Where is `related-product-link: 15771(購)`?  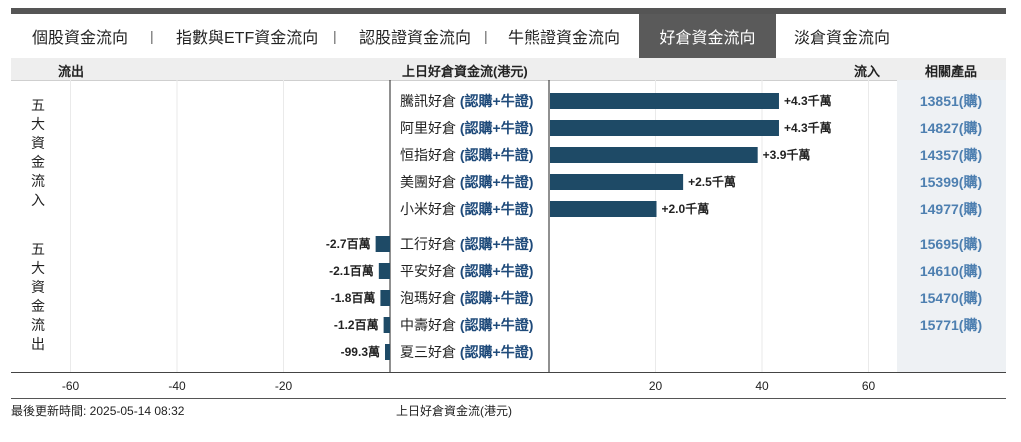
related-product-link: 15771(購) is located at coordinates (951, 325).